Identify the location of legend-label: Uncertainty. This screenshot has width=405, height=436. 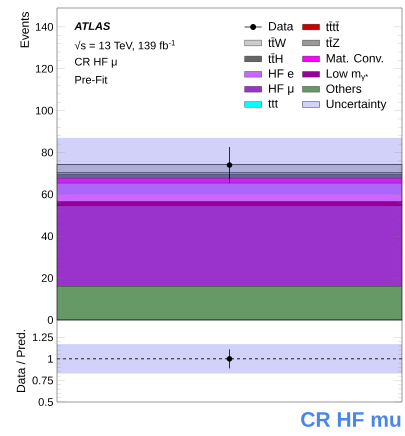
(356, 105).